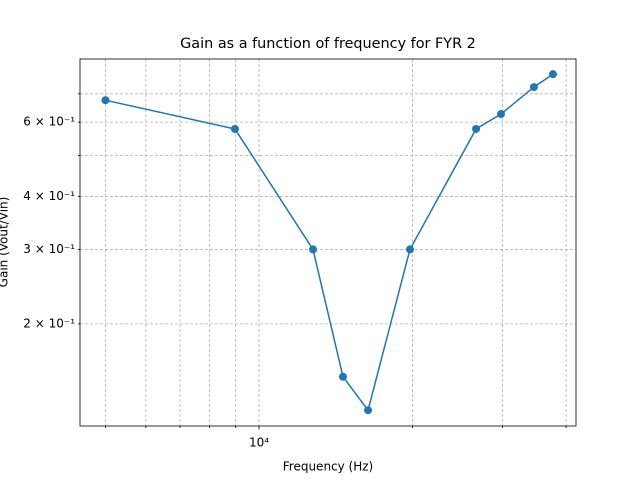 The height and width of the screenshot is (480, 640). What do you see at coordinates (259, 443) in the screenshot?
I see `x-tick-label: 10⁴` at bounding box center [259, 443].